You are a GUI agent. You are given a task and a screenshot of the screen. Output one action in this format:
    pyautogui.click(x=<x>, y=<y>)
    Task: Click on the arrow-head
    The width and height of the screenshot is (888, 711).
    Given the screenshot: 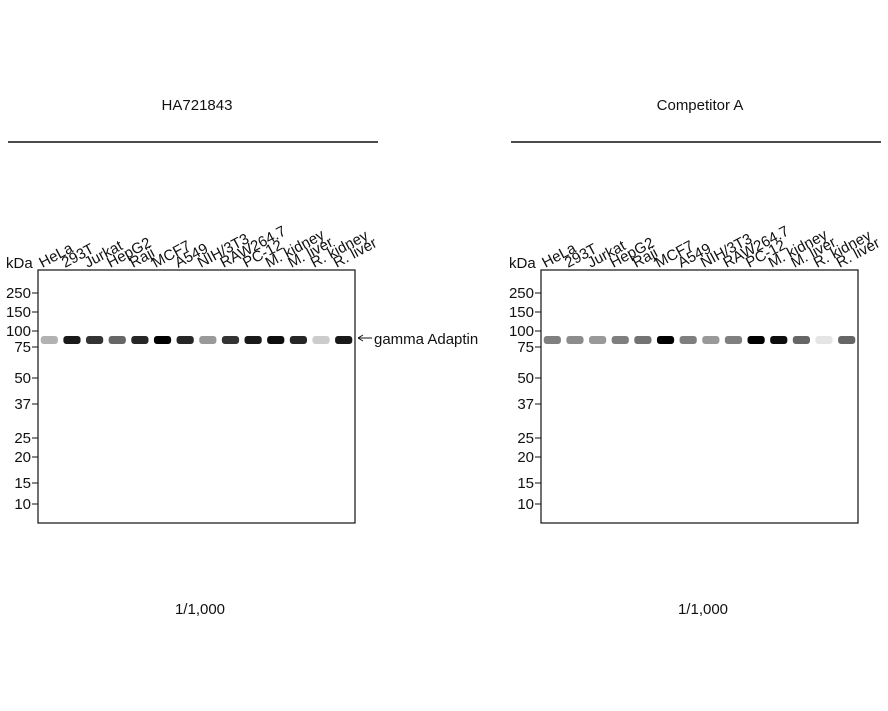 What is the action you would take?
    pyautogui.click(x=360, y=338)
    